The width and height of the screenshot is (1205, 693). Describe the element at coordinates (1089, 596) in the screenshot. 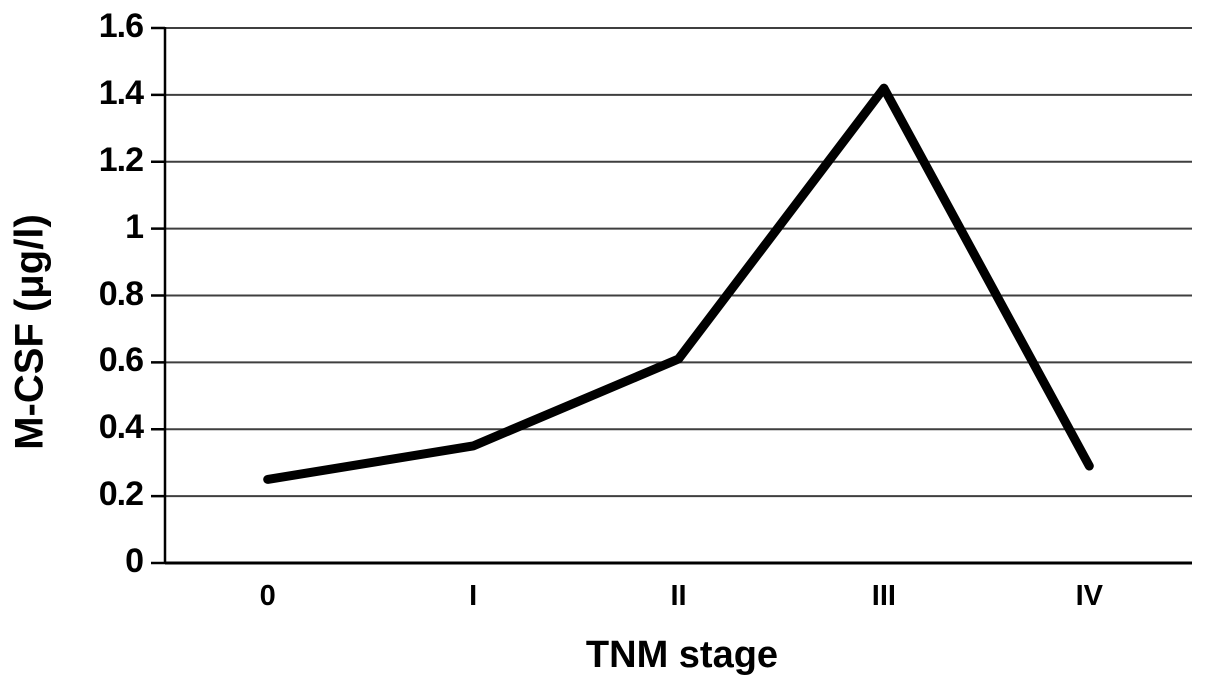

I see `x-axis-tick-label: IV` at that location.